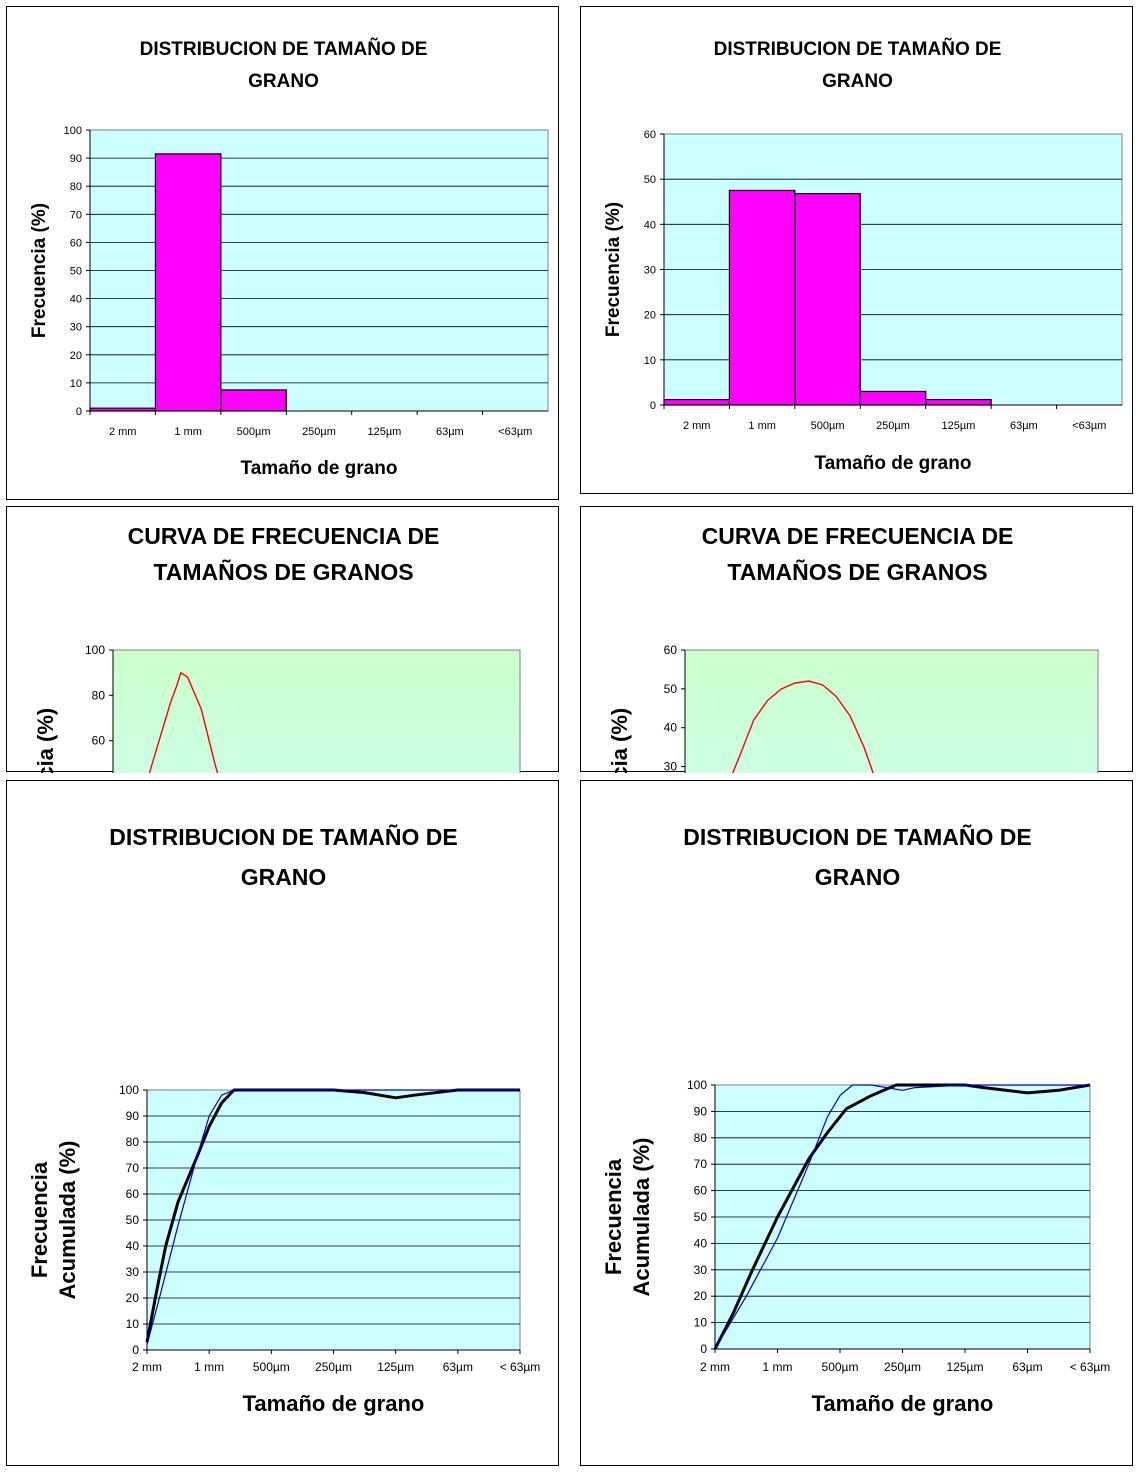 The width and height of the screenshot is (1139, 1473). What do you see at coordinates (650, 316) in the screenshot?
I see `y-tick-label: 20` at bounding box center [650, 316].